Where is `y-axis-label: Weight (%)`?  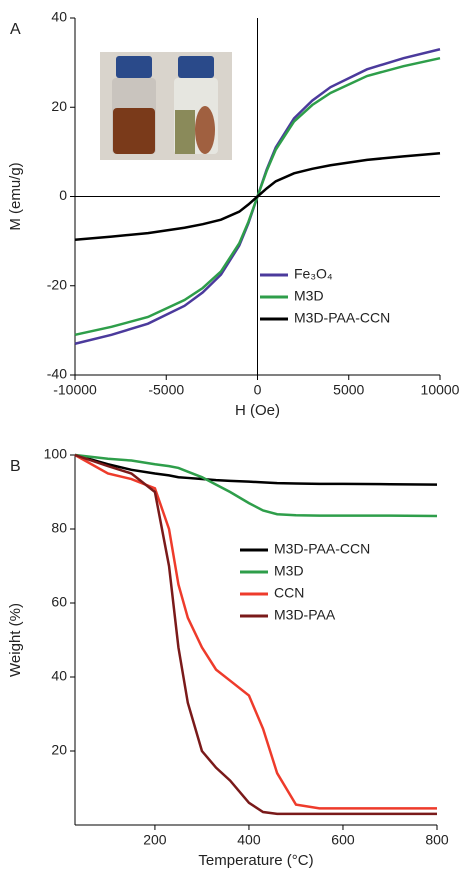
y-axis-label: Weight (%) is located at coordinates (15, 640).